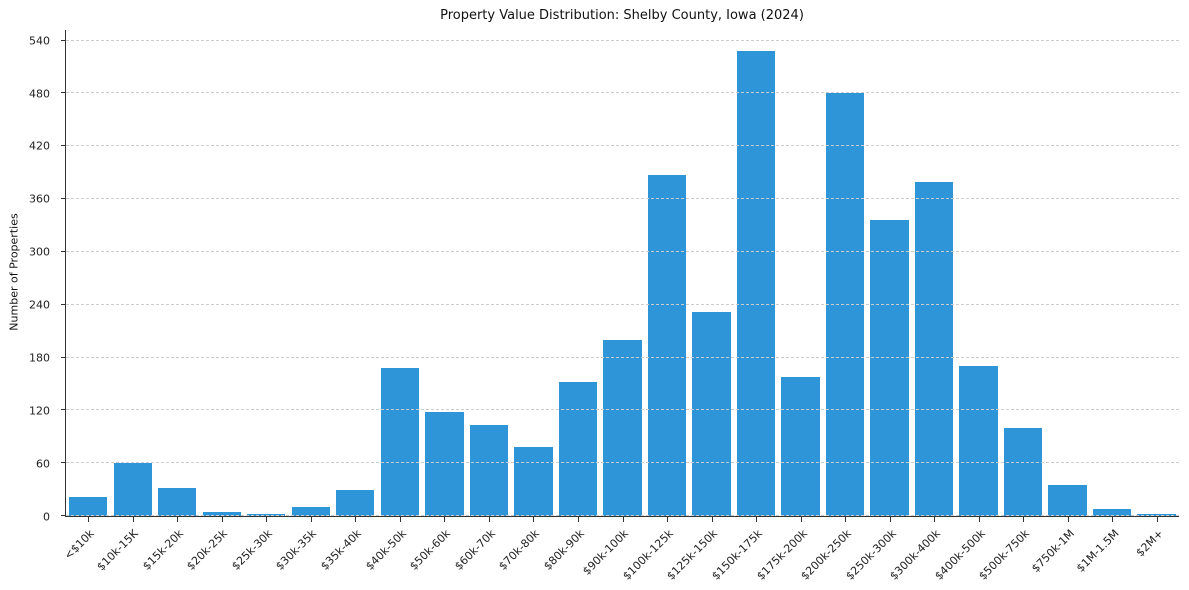 The height and width of the screenshot is (590, 1189). I want to click on y-tick-label: 60, so click(43, 464).